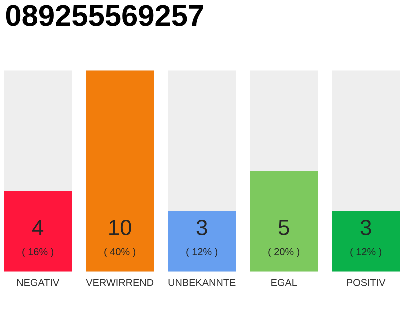 The height and width of the screenshot is (320, 410). What do you see at coordinates (202, 282) in the screenshot?
I see `x-tick-label: UNBEKANNTE` at bounding box center [202, 282].